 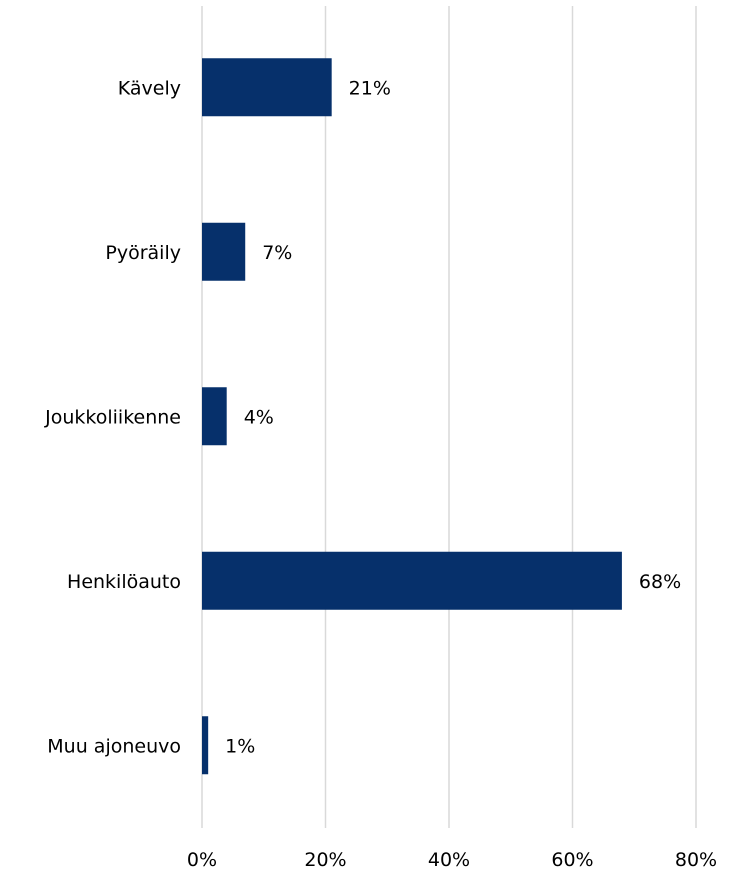 What do you see at coordinates (325, 859) in the screenshot?
I see `x-tick-label: 20%` at bounding box center [325, 859].